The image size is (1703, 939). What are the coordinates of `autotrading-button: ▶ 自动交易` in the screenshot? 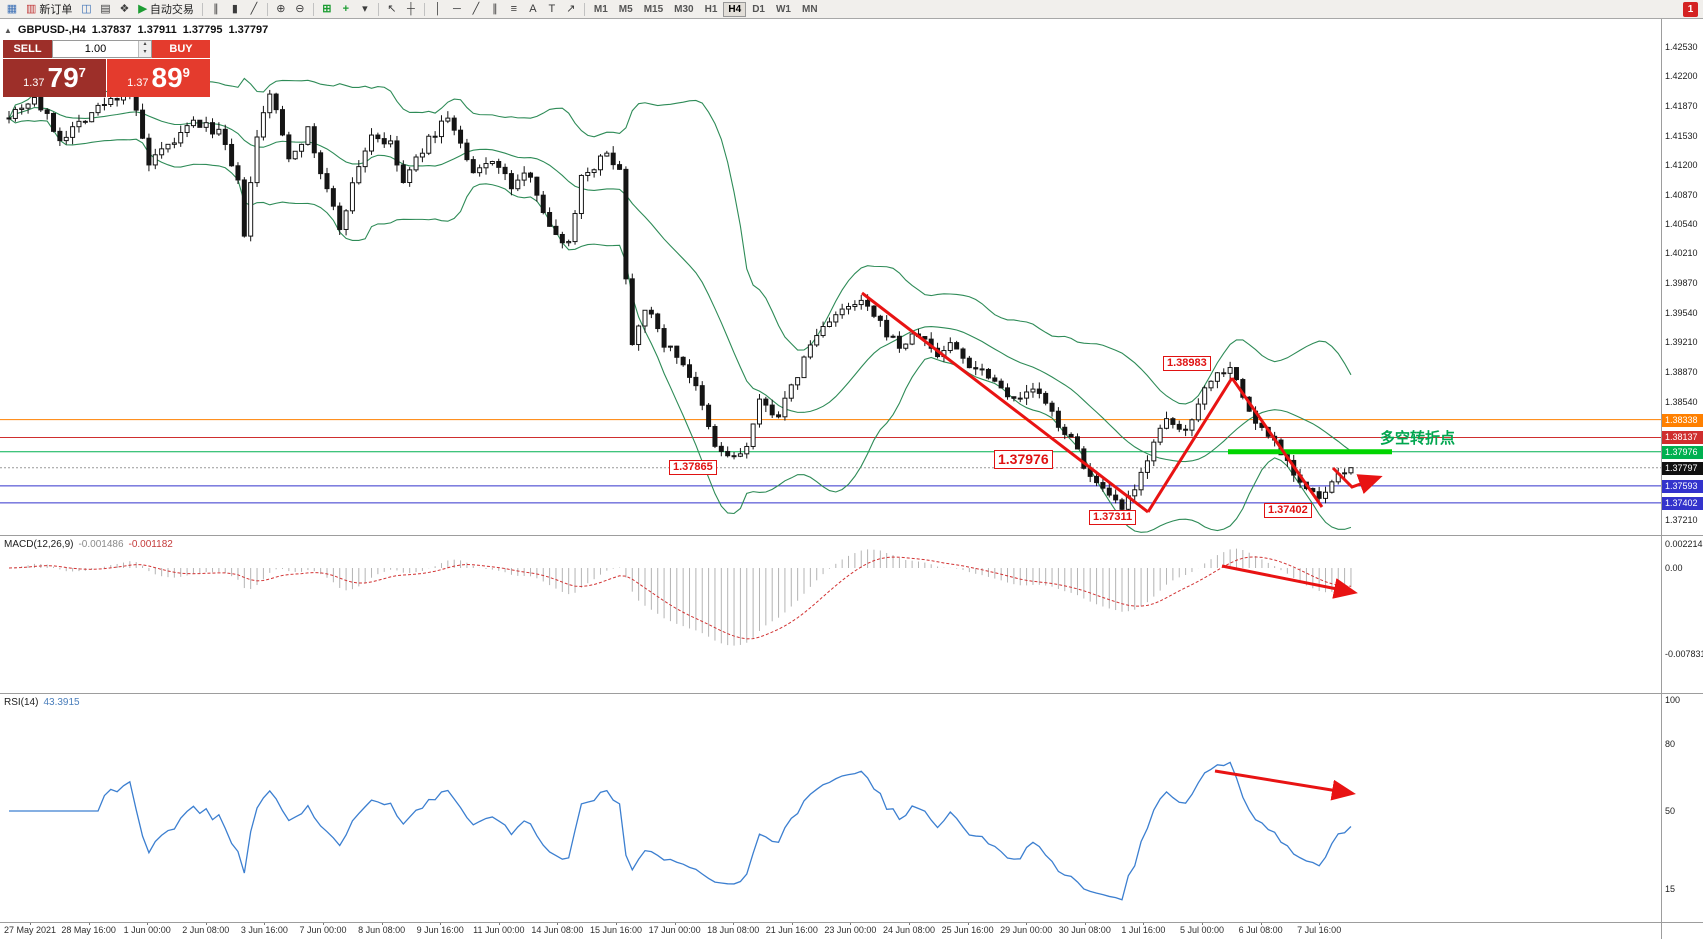 It's located at (165, 9).